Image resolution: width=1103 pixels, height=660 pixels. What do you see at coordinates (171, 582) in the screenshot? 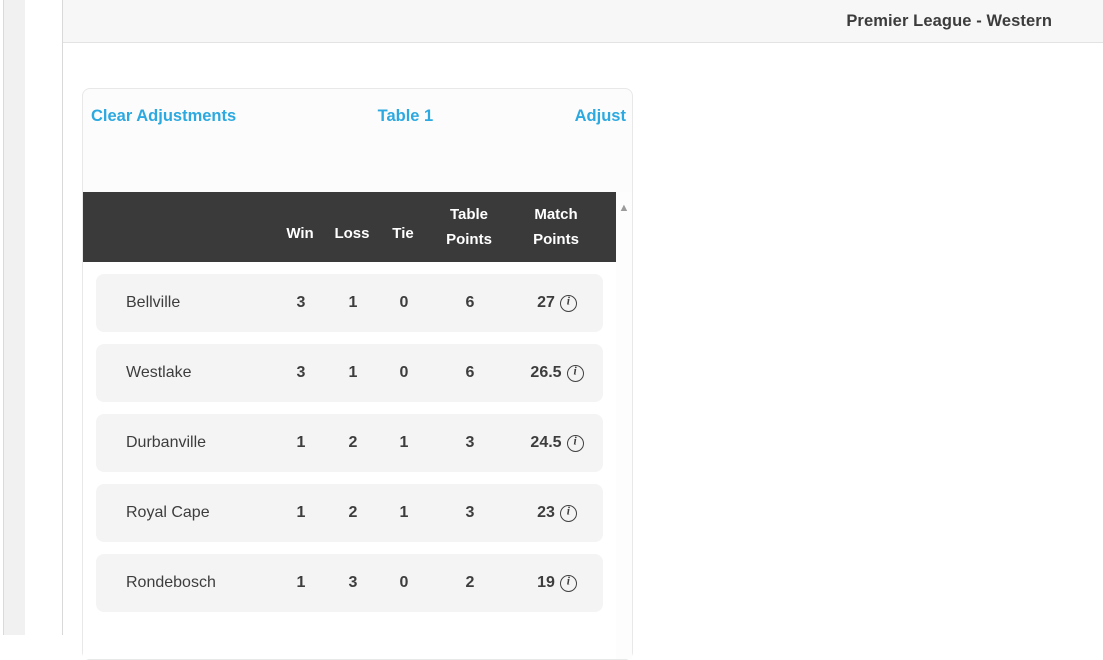
I see `team-name: Rondebosch` at bounding box center [171, 582].